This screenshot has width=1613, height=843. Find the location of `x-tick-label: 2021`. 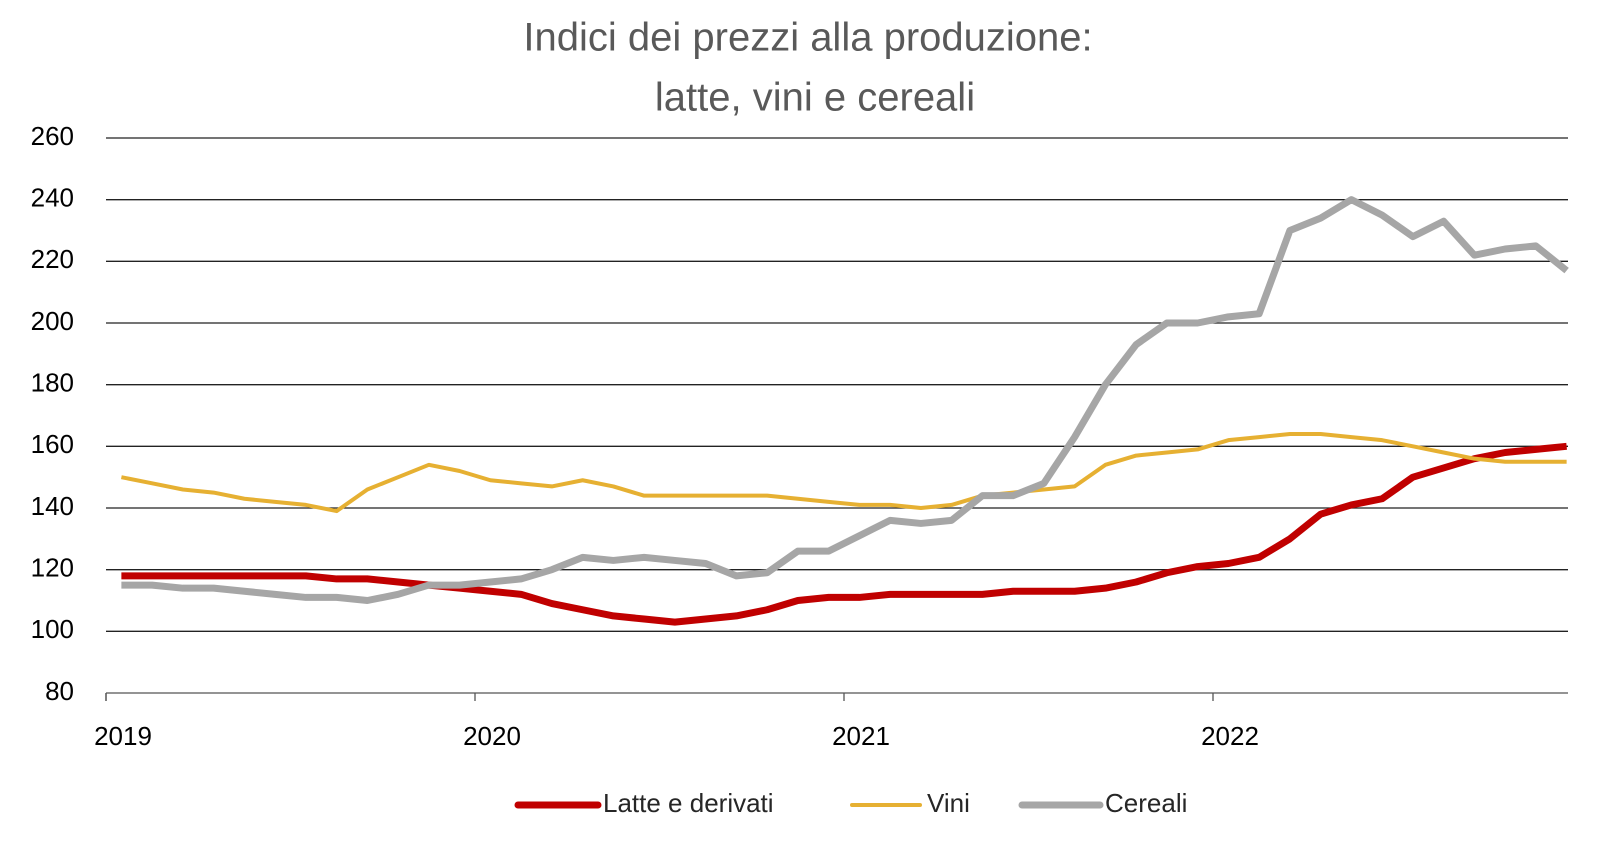

x-tick-label: 2021 is located at coordinates (861, 736).